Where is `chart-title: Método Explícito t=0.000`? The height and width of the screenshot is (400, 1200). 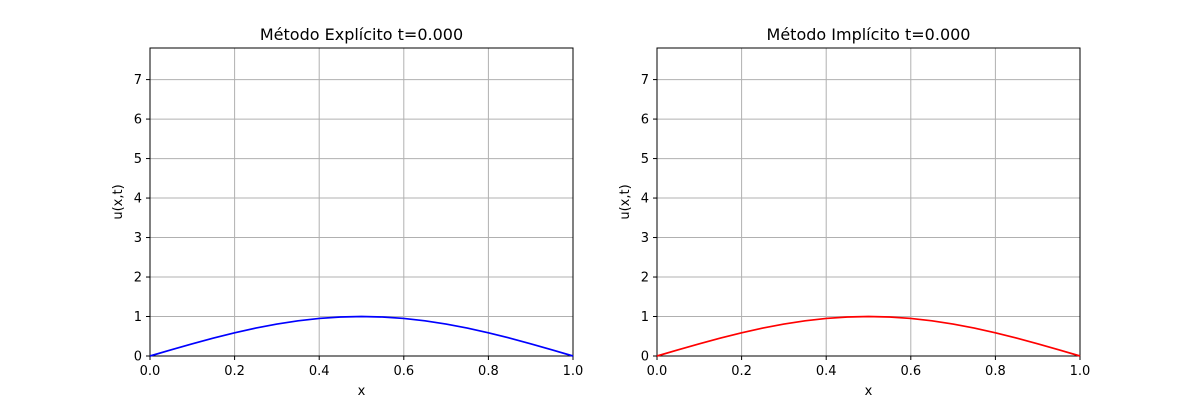 chart-title: Método Explícito t=0.000 is located at coordinates (361, 34).